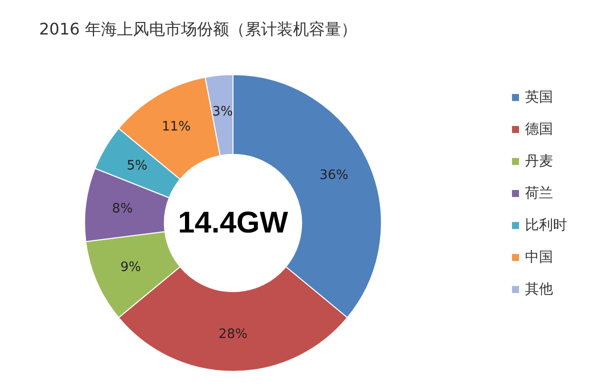  What do you see at coordinates (539, 258) in the screenshot?
I see `legend-label: 中国` at bounding box center [539, 258].